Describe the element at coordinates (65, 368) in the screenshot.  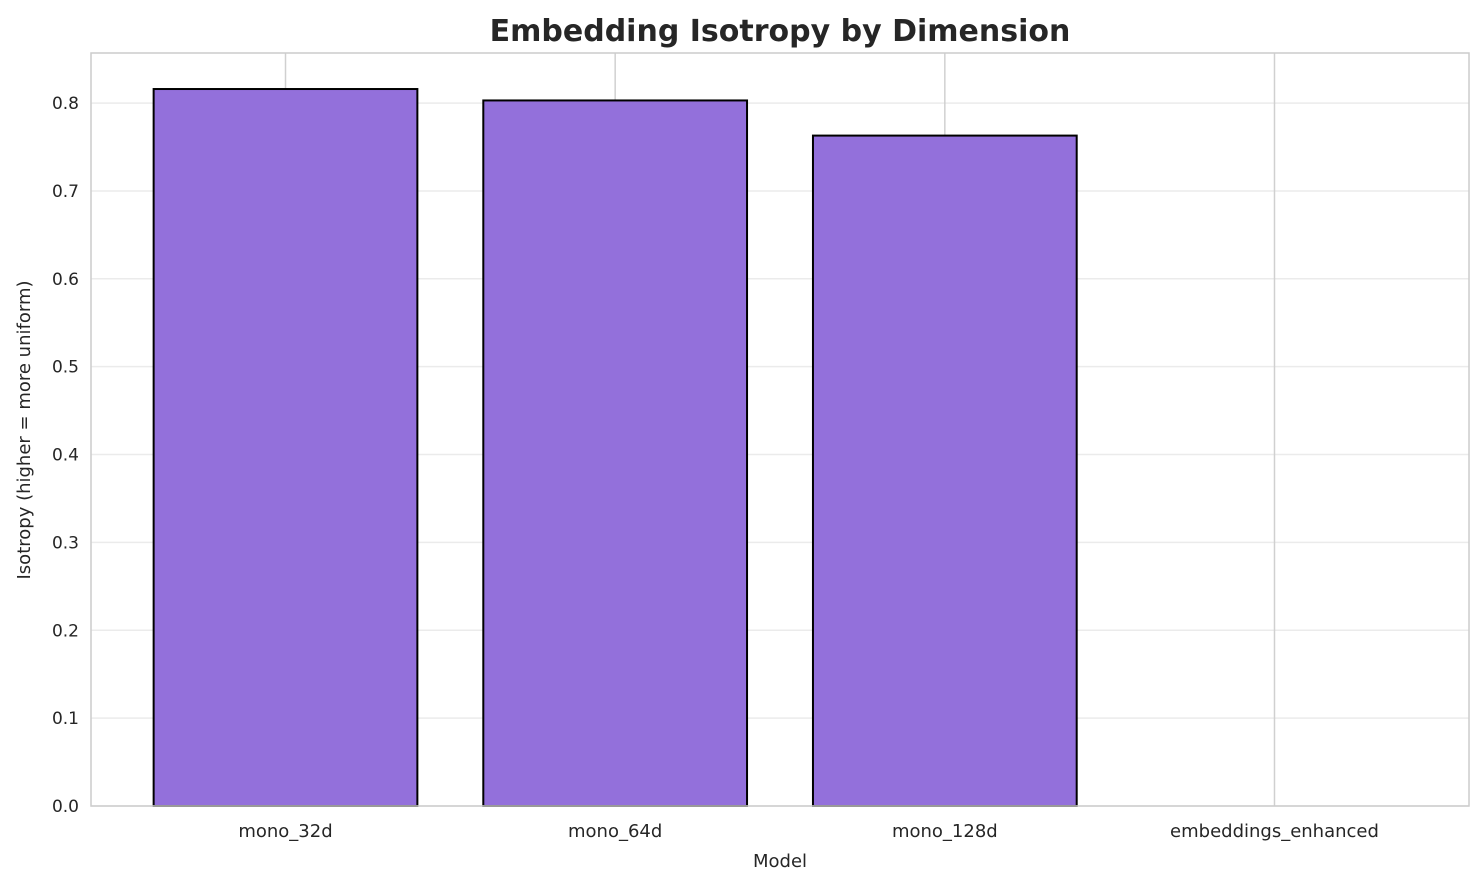
I see `y-tick-label: 0.5` at that location.